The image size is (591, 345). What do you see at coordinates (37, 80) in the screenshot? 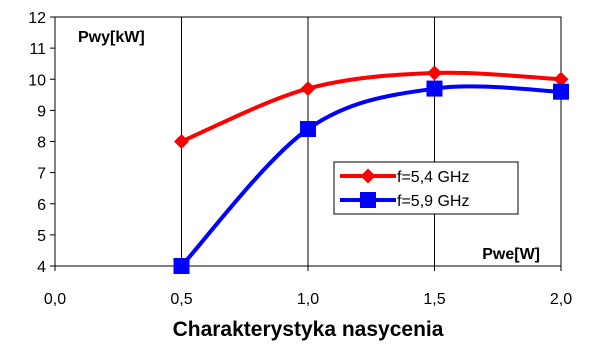
I see `y-tick-label: 10` at bounding box center [37, 80].